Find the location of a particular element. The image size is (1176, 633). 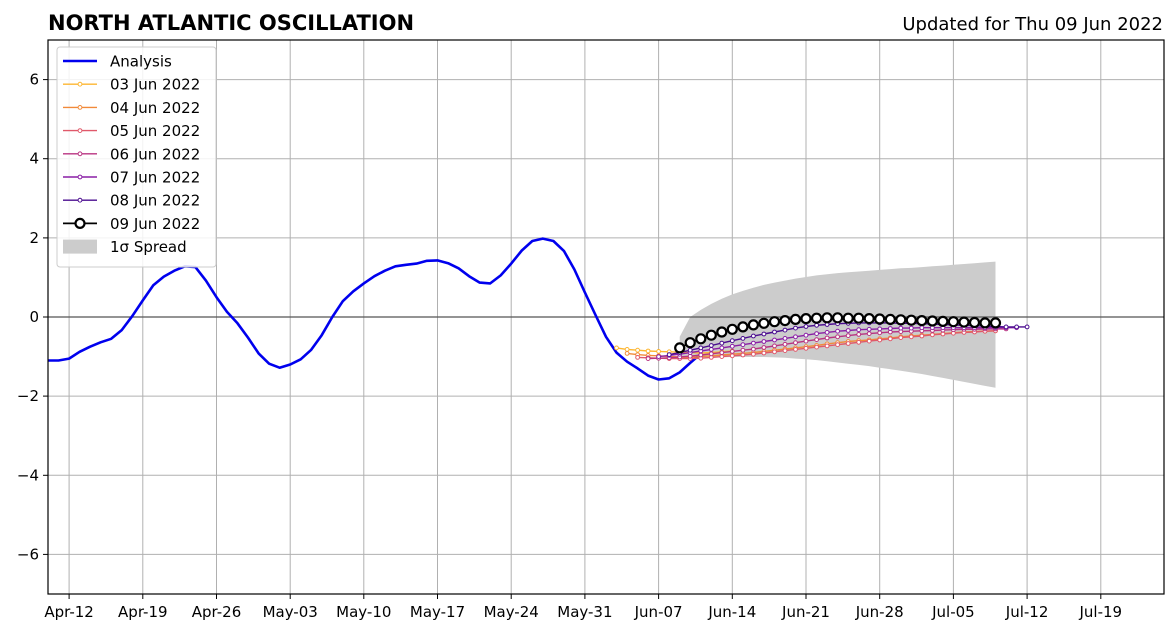

y-tick-label: 2 is located at coordinates (34, 238).